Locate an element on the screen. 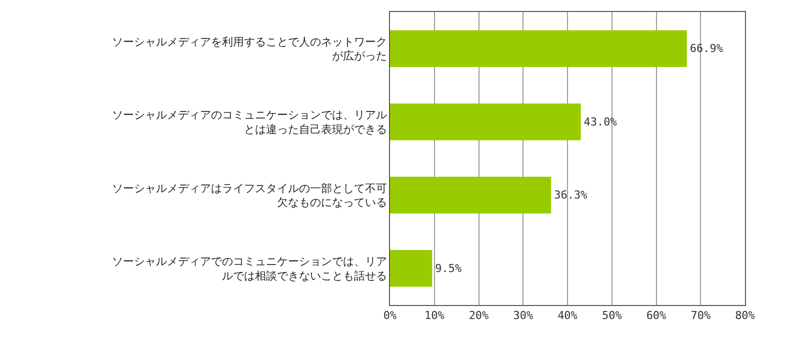  data-label: 36.3% is located at coordinates (571, 195).